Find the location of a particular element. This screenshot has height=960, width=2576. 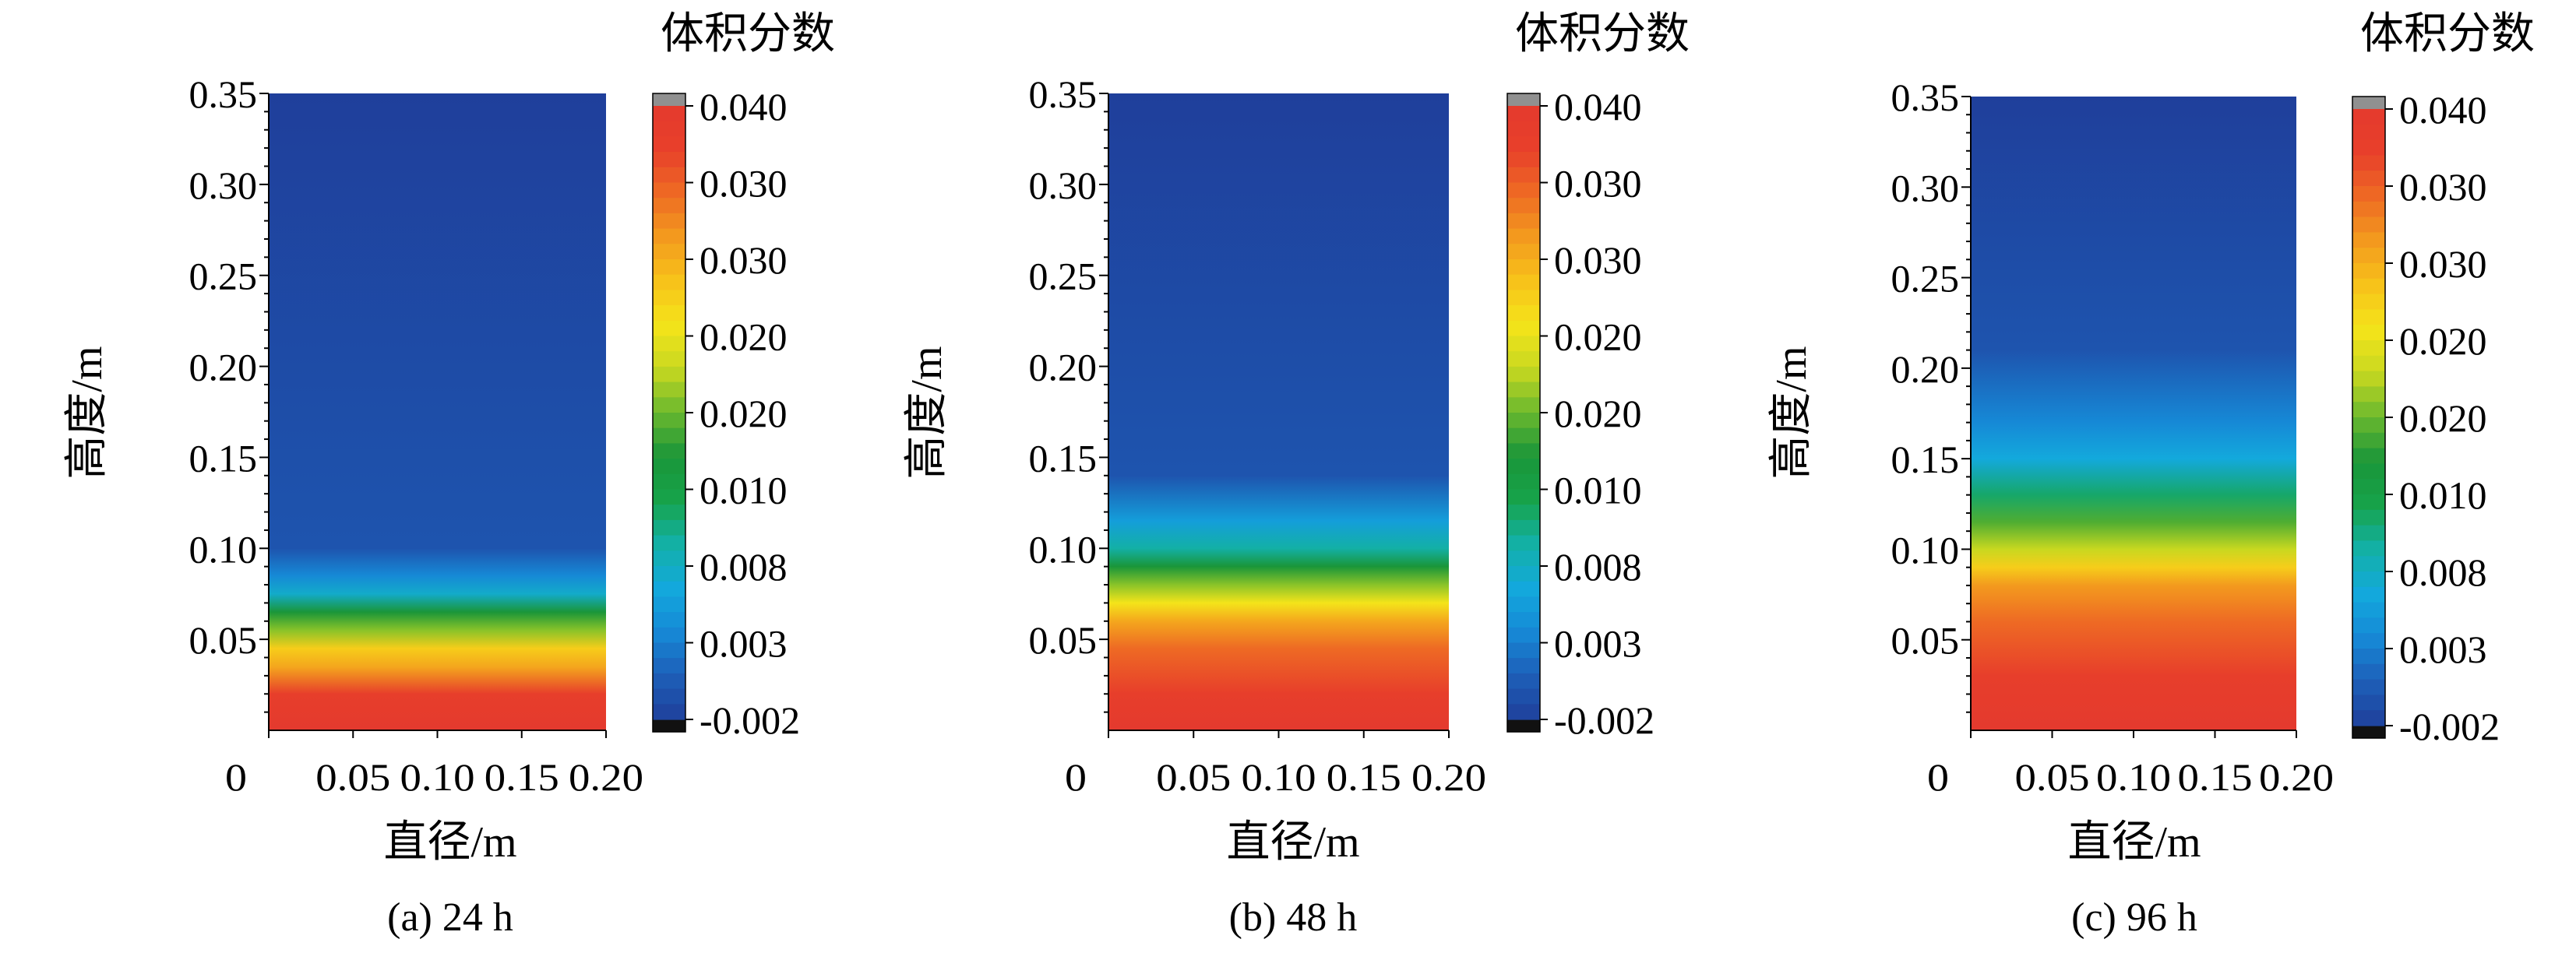

y-tick-label: 0.30 is located at coordinates (223, 186).